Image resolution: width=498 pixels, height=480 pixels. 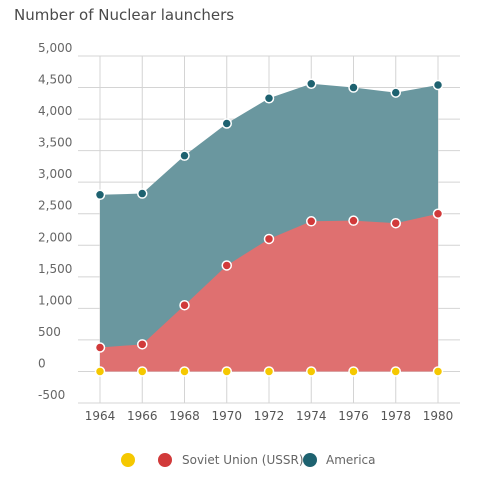 I want to click on y-tick-label: 5,000, so click(x=55, y=48).